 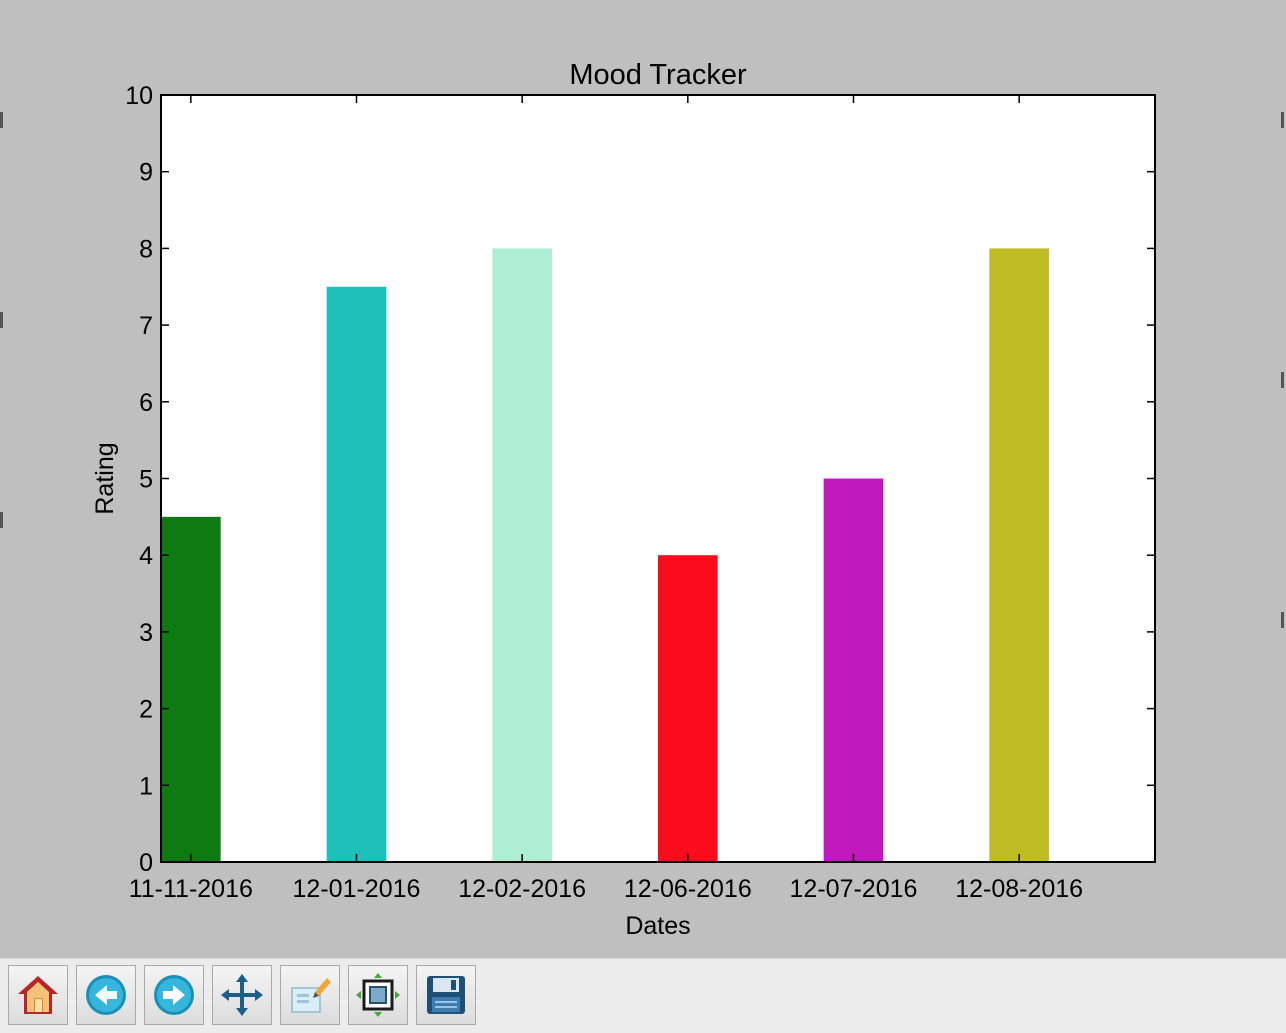 I want to click on bar-12-02-2016, so click(x=522, y=555).